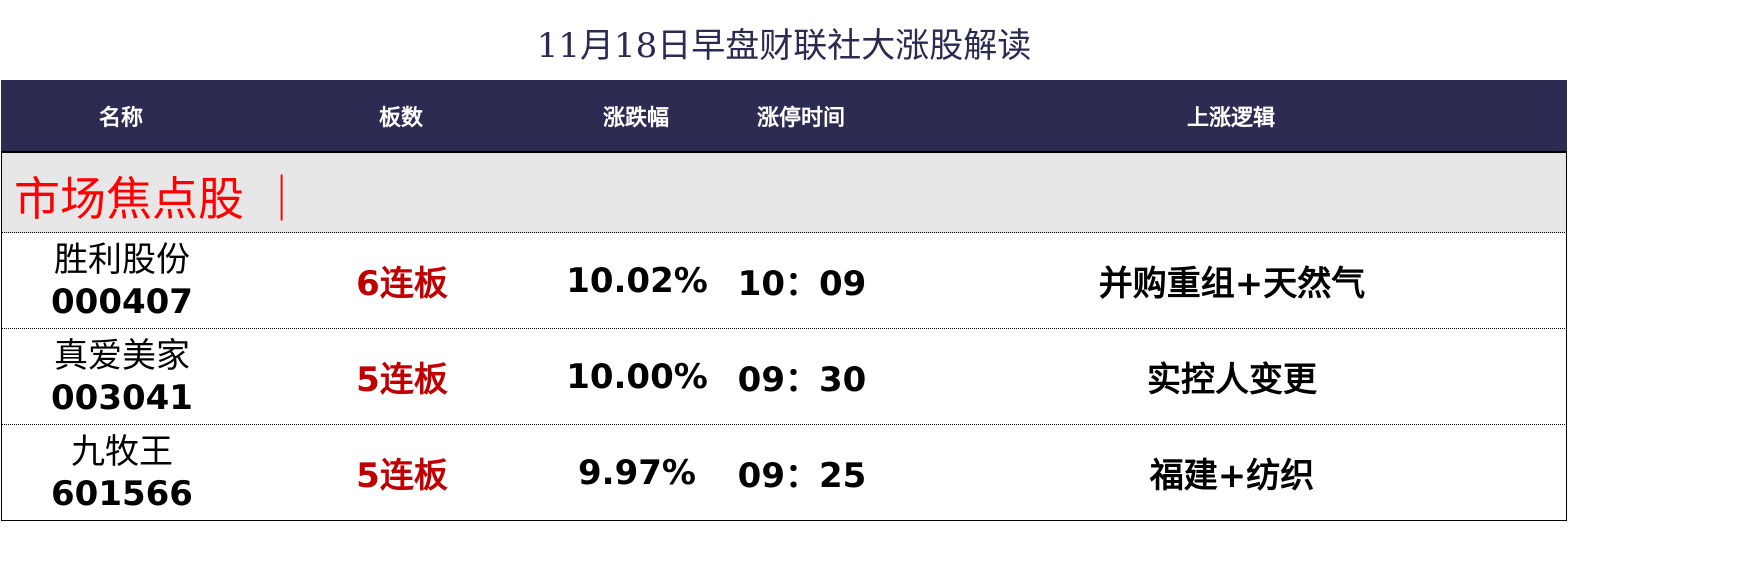 The image size is (1740, 576). What do you see at coordinates (122, 451) in the screenshot?
I see `stock-name: 九牧王` at bounding box center [122, 451].